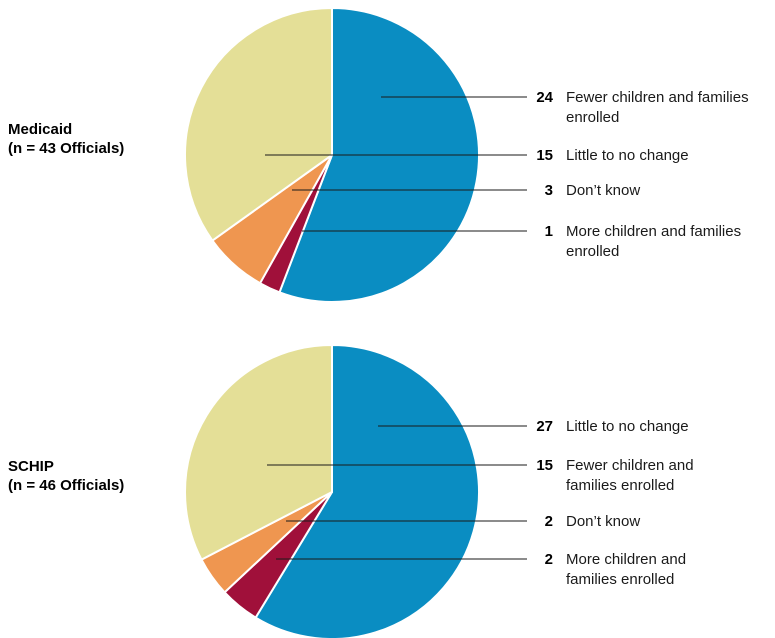 Image resolution: width=775 pixels, height=638 pixels. What do you see at coordinates (549, 190) in the screenshot?
I see `slice-value: 3` at bounding box center [549, 190].